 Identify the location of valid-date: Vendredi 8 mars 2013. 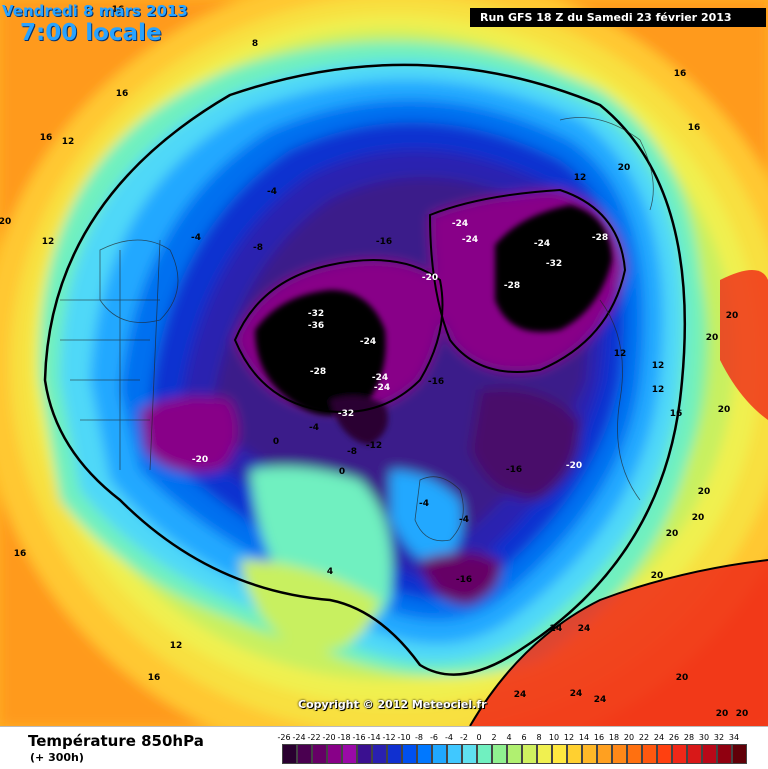
(95, 11).